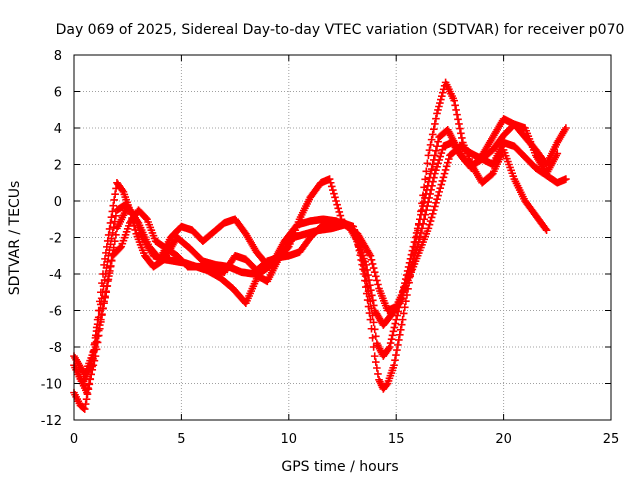 Image resolution: width=640 pixels, height=480 pixels. Describe the element at coordinates (611, 439) in the screenshot. I see `x-tick-label: 25` at that location.